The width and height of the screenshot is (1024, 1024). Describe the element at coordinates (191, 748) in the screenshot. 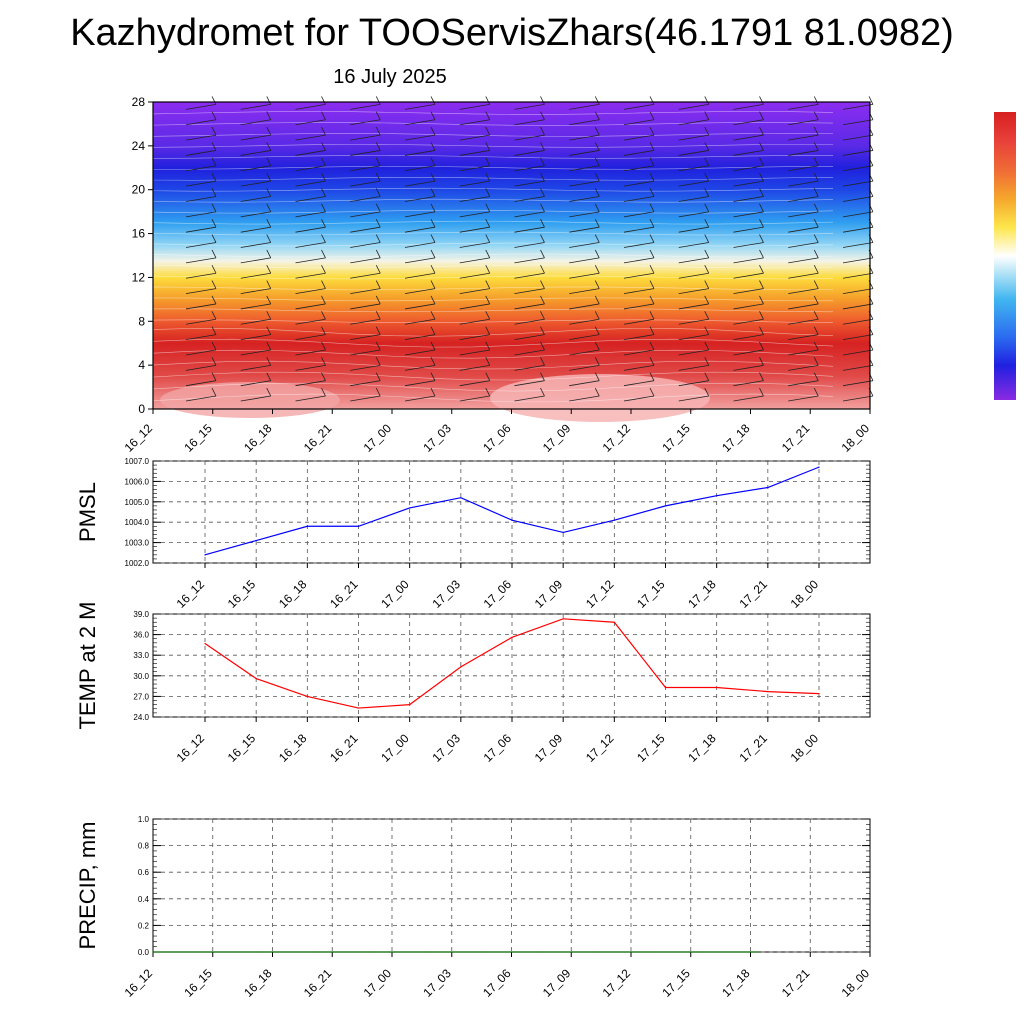

I see `x-tick-label: 16_12` at that location.